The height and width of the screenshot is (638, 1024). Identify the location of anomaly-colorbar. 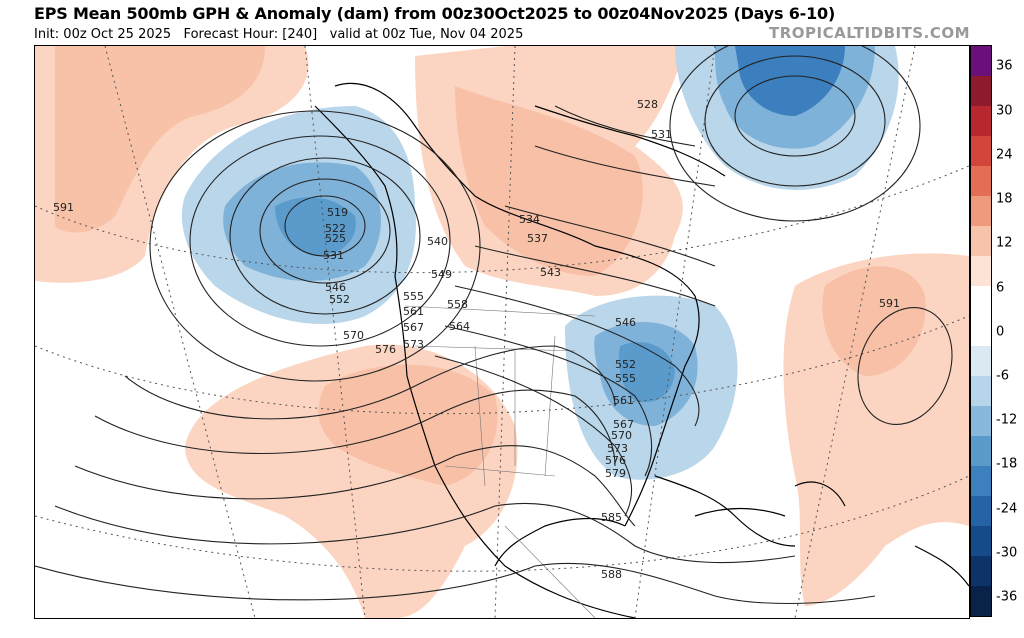
(981, 331).